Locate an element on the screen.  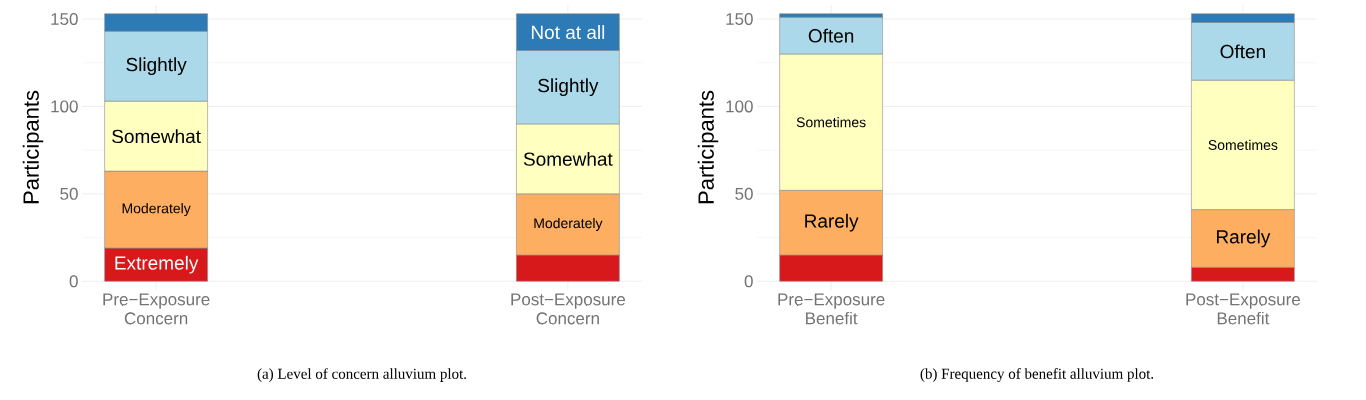
x-tick-label: Post−Exposure Benefit is located at coordinates (1243, 309).